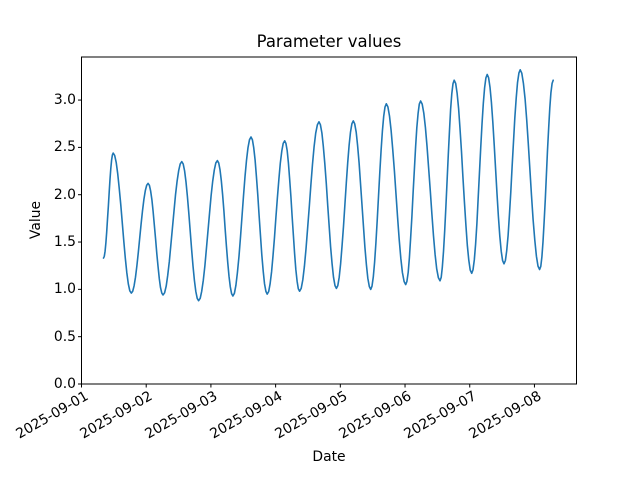 This screenshot has width=640, height=480. Describe the element at coordinates (36, 220) in the screenshot. I see `y-axis-label: Value` at that location.